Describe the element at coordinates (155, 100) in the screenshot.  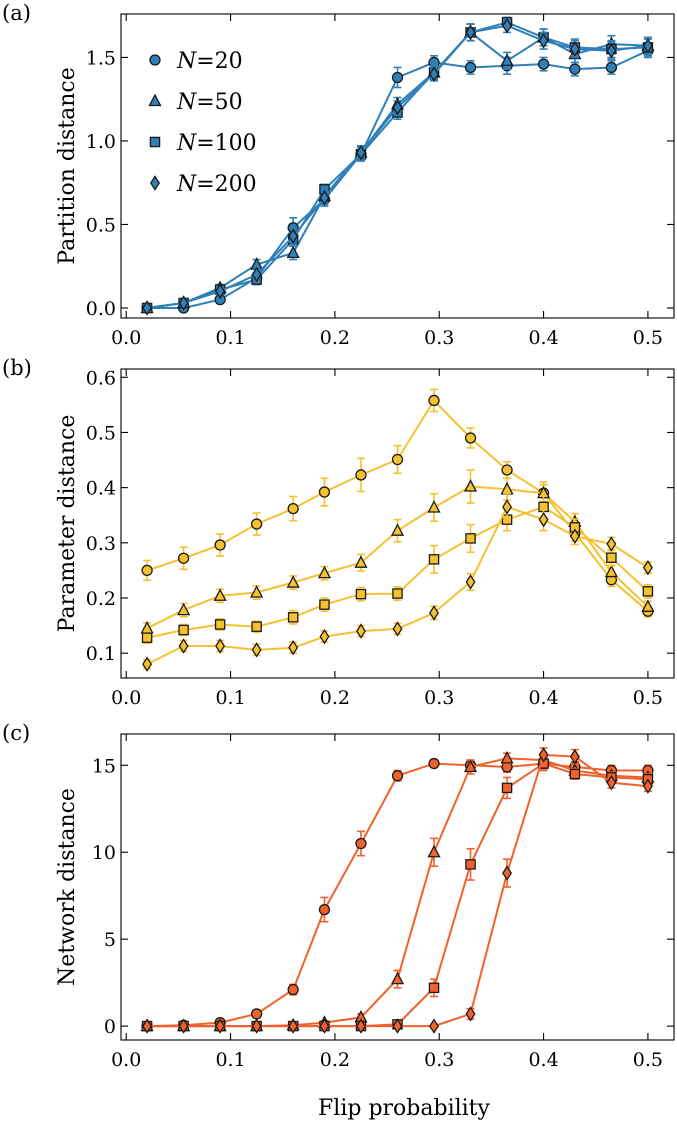
I see `legend-triangle-marker` at that location.